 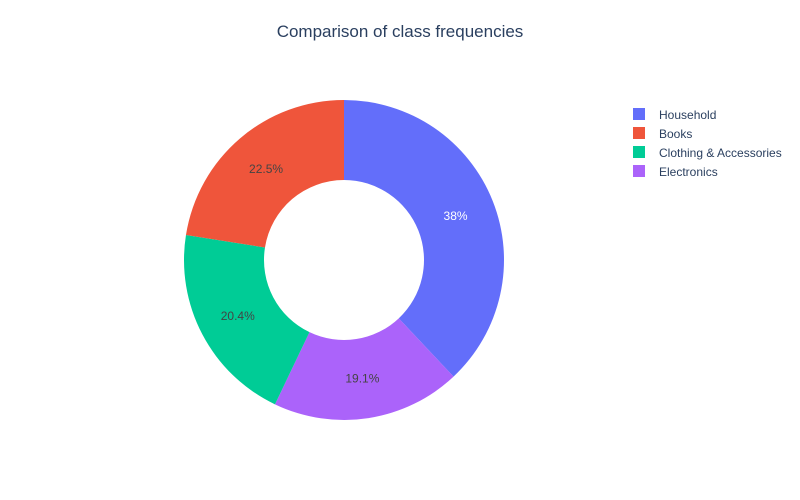 I want to click on chart-title: Comparison of class frequencies, so click(x=400, y=31).